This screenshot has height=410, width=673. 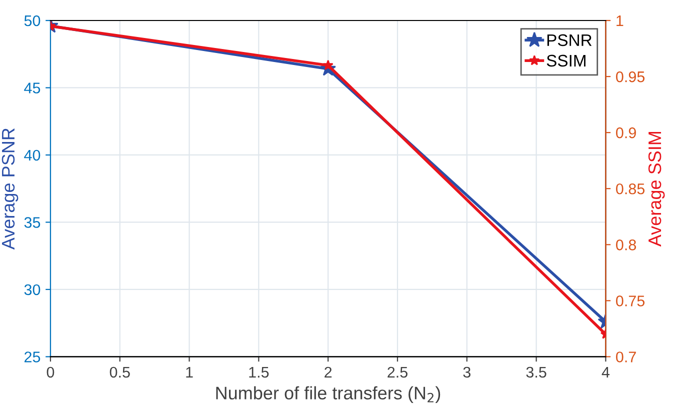 What do you see at coordinates (32, 222) in the screenshot?
I see `y-tick-label: 35` at bounding box center [32, 222].